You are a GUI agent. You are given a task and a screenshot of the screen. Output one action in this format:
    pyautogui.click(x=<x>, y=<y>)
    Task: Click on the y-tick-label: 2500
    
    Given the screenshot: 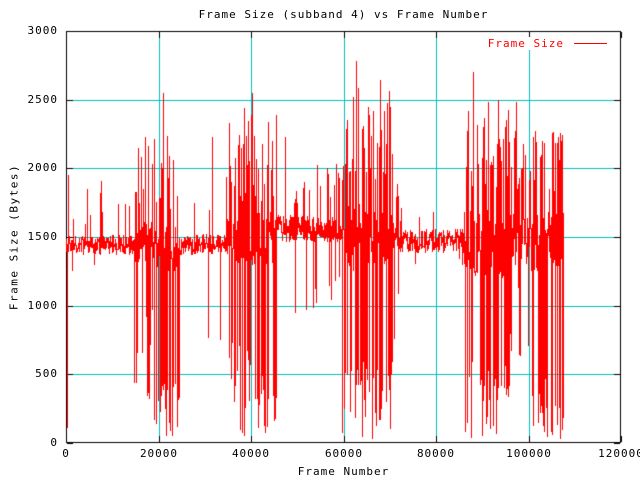 What is the action you would take?
    pyautogui.click(x=42, y=99)
    